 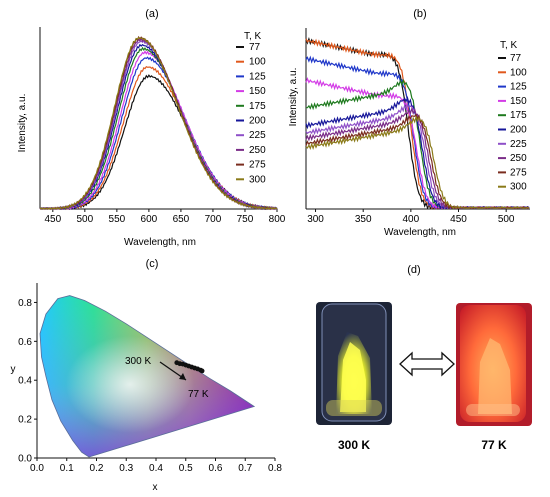 I want to click on cie-locus-outline, so click(x=147, y=376).